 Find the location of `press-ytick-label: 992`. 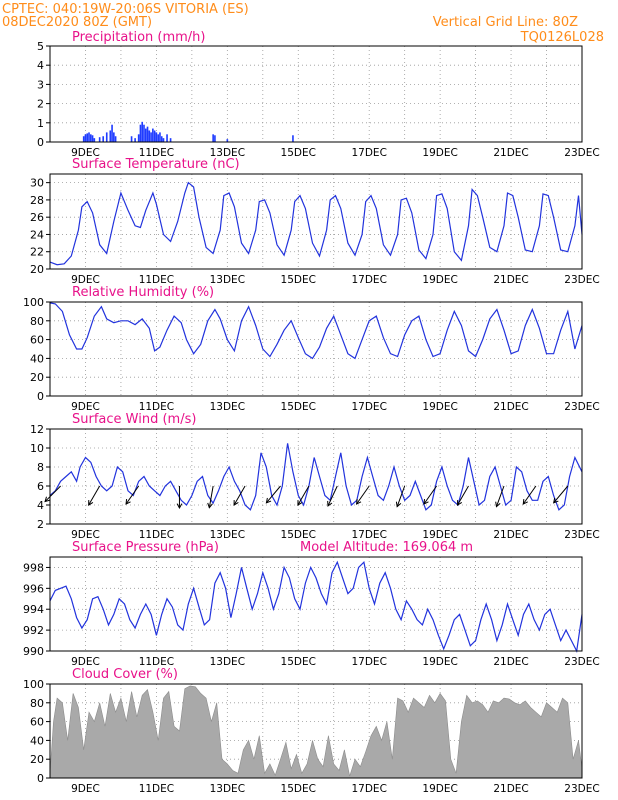

press-ytick-label: 992 is located at coordinates (33, 630).